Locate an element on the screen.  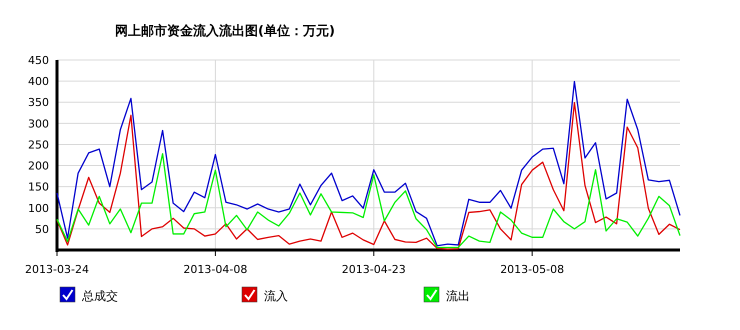
x-tick-label: 2013-05-08 is located at coordinates (532, 269).